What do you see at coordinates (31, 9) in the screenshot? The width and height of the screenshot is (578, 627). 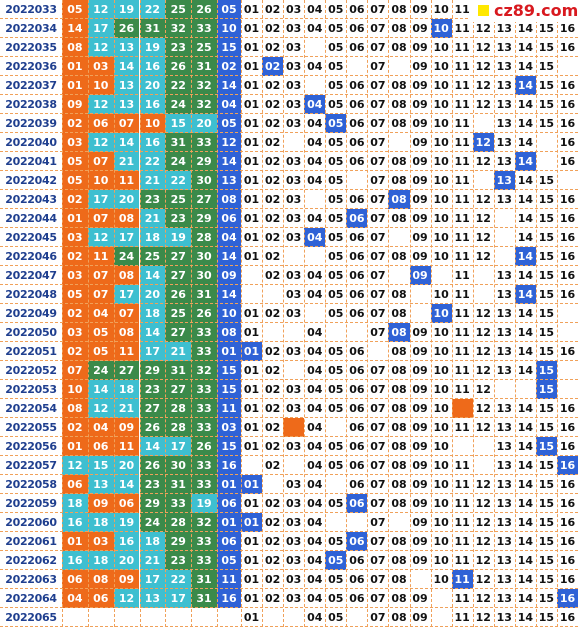 I see `issue-number: 2022033` at bounding box center [31, 9].